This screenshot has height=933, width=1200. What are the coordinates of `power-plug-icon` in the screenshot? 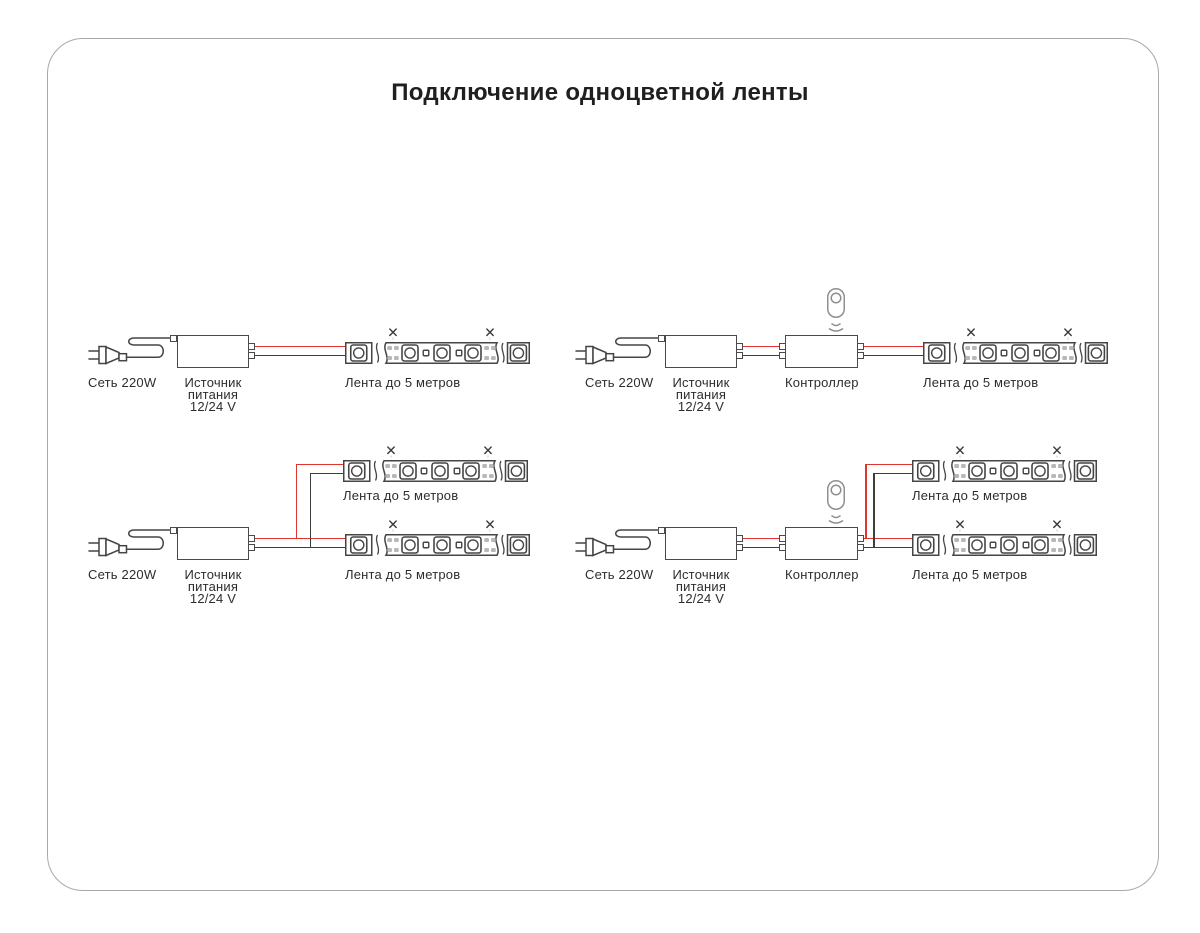 It's located at (620, 540).